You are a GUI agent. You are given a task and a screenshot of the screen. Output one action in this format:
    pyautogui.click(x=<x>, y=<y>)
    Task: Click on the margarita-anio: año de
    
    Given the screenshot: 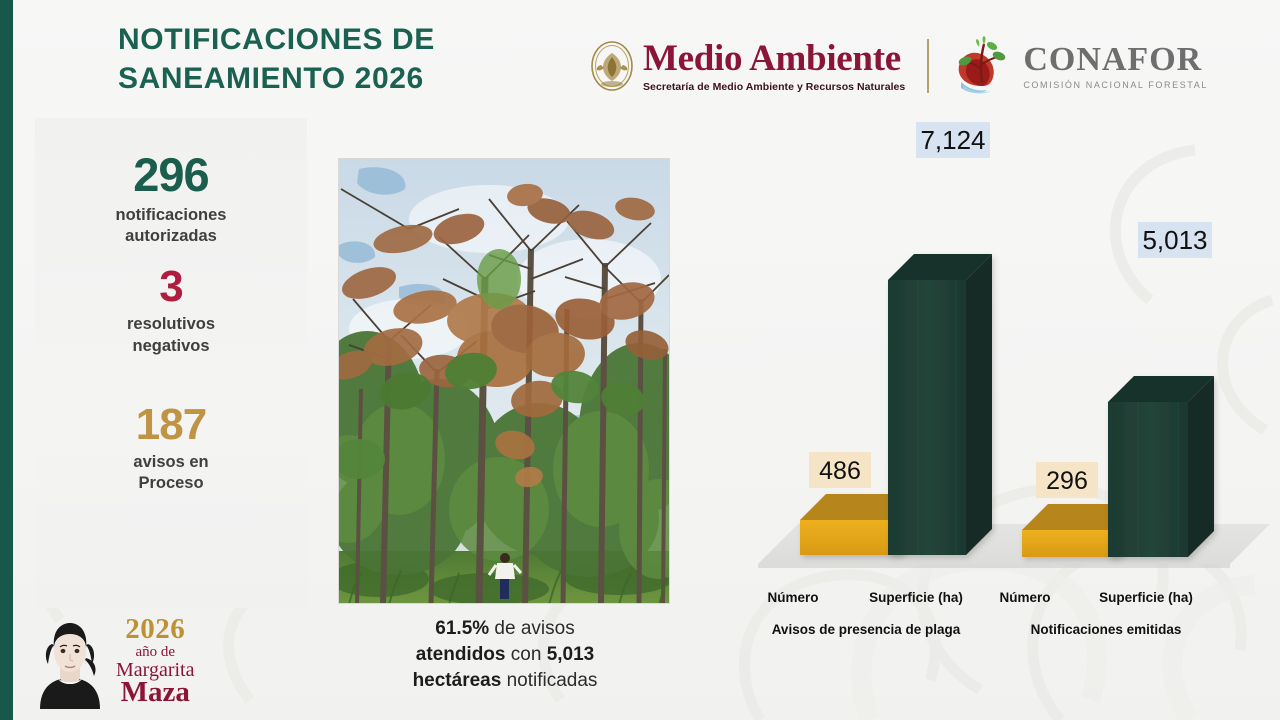 What is the action you would take?
    pyautogui.click(x=155, y=652)
    